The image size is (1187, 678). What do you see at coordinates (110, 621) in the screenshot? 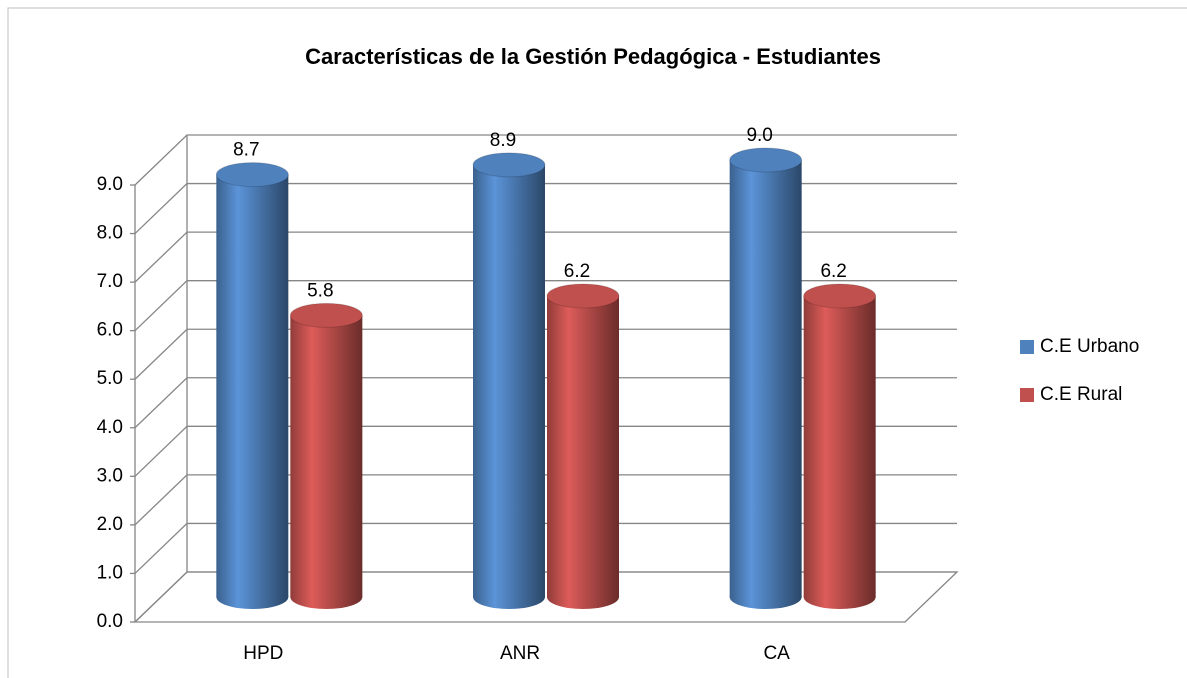
I see `y-tick-label: 0.0` at bounding box center [110, 621].